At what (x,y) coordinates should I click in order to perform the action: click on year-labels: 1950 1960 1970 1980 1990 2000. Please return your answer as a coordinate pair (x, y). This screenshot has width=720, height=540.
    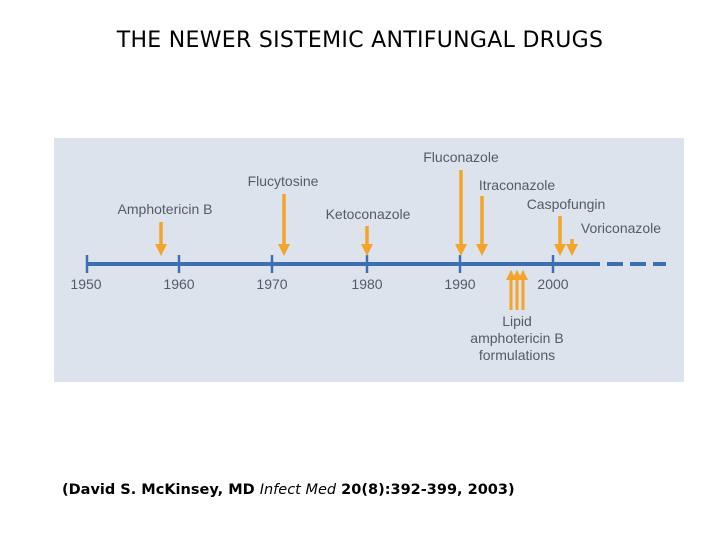
    Looking at the image, I should click on (319, 284).